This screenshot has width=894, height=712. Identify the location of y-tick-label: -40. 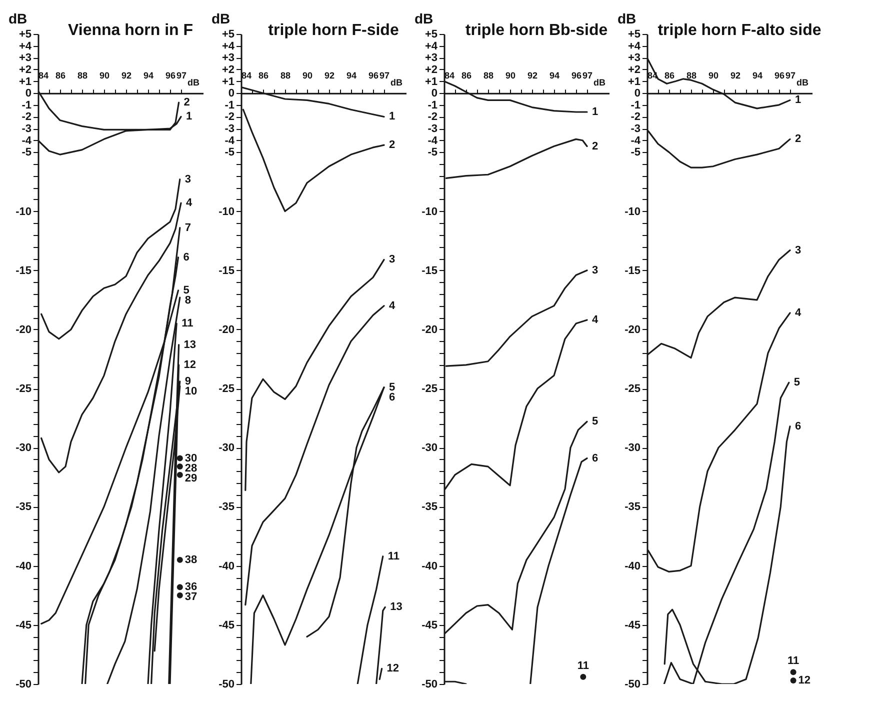
(632, 566).